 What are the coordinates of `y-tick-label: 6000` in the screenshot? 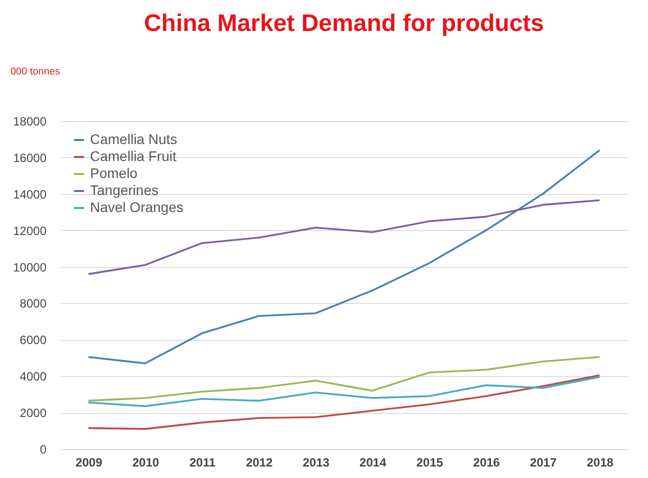 It's located at (33, 340).